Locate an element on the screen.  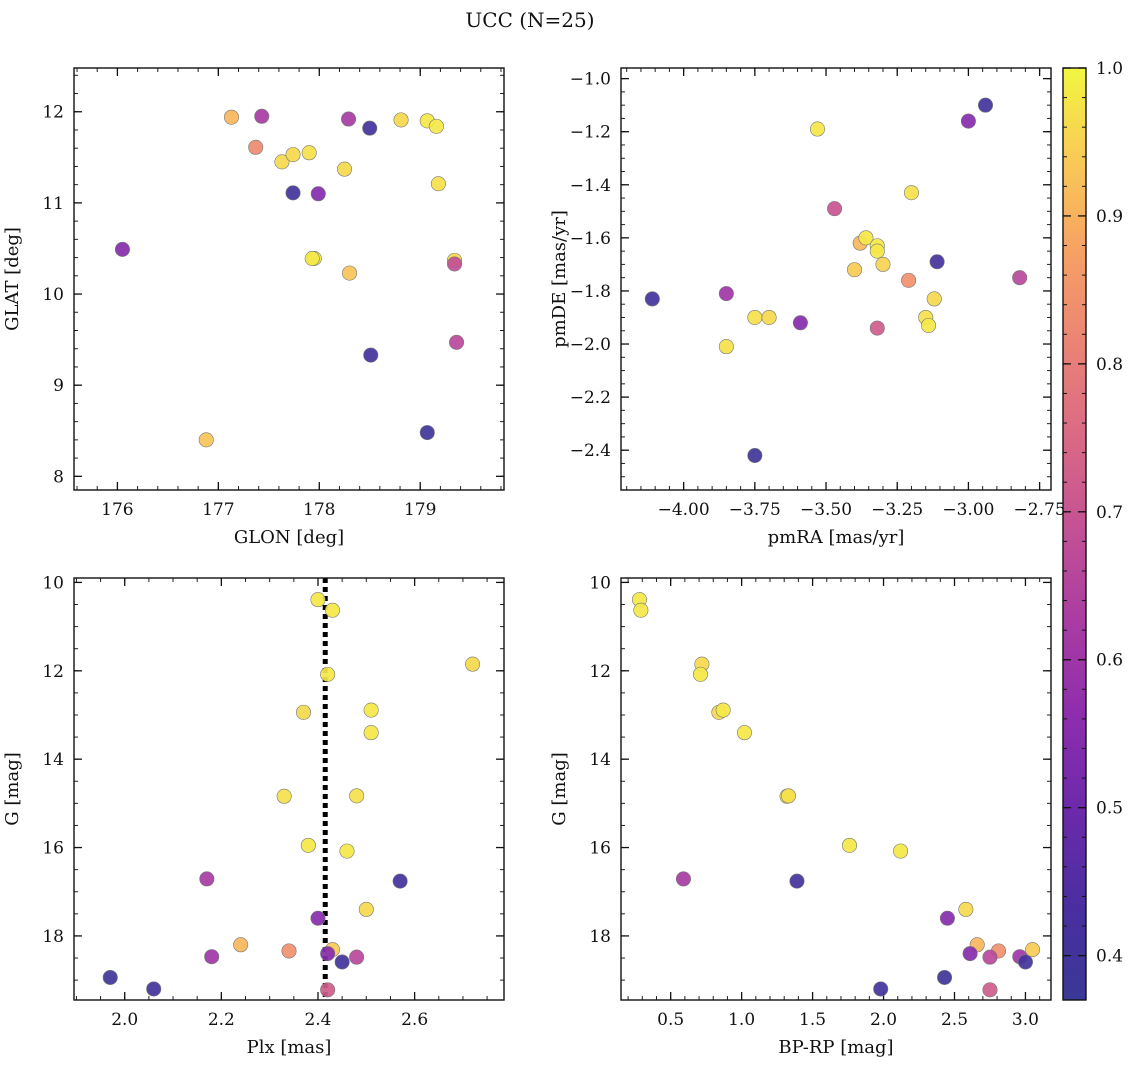
x-tick-label: 2.6 is located at coordinates (414, 1020).